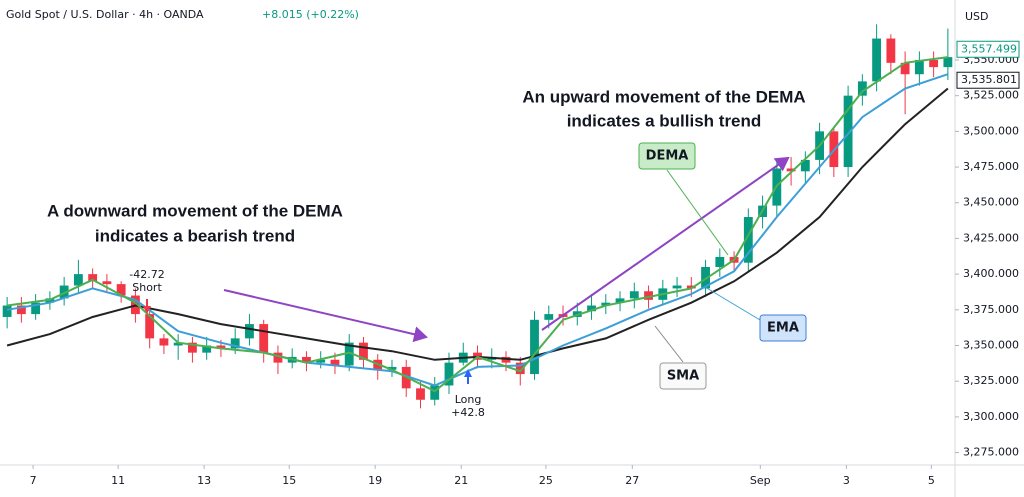  I want to click on series-label: EMA, so click(783, 328).